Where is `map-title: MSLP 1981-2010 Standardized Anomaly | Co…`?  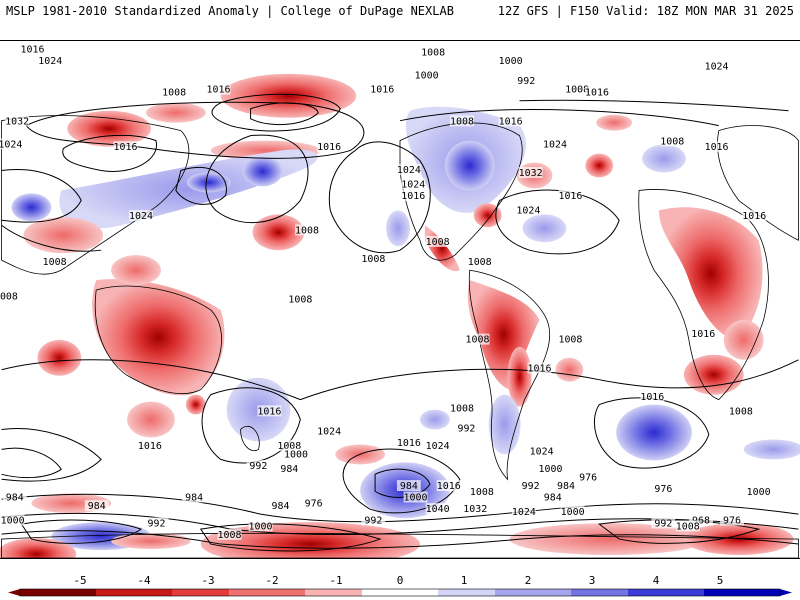
map-title: MSLP 1981-2010 Standardized Anomaly | Co… is located at coordinates (230, 11).